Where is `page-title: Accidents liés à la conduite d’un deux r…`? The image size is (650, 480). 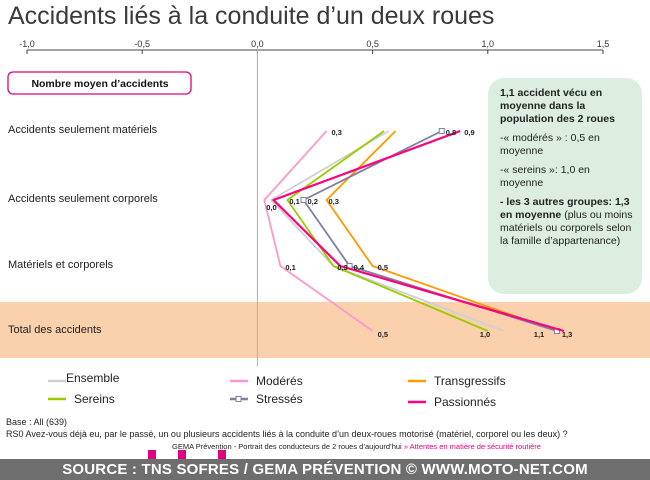
page-title: Accidents liés à la conduite d’un deux r… is located at coordinates (251, 16).